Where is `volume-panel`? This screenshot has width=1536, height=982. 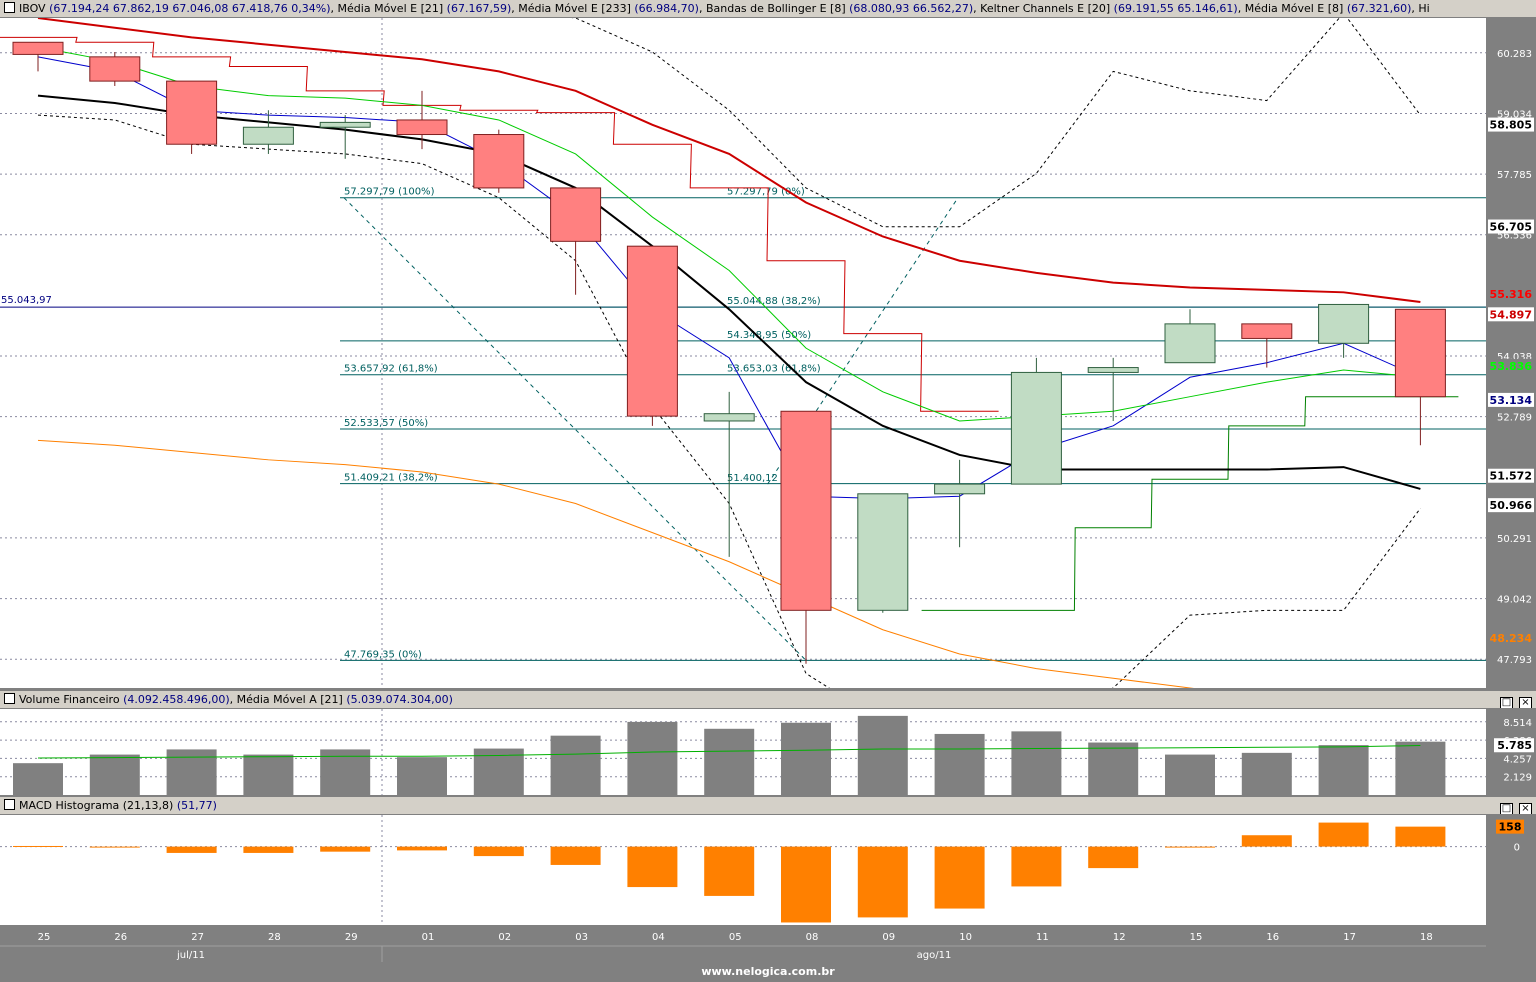 volume-panel is located at coordinates (743, 752).